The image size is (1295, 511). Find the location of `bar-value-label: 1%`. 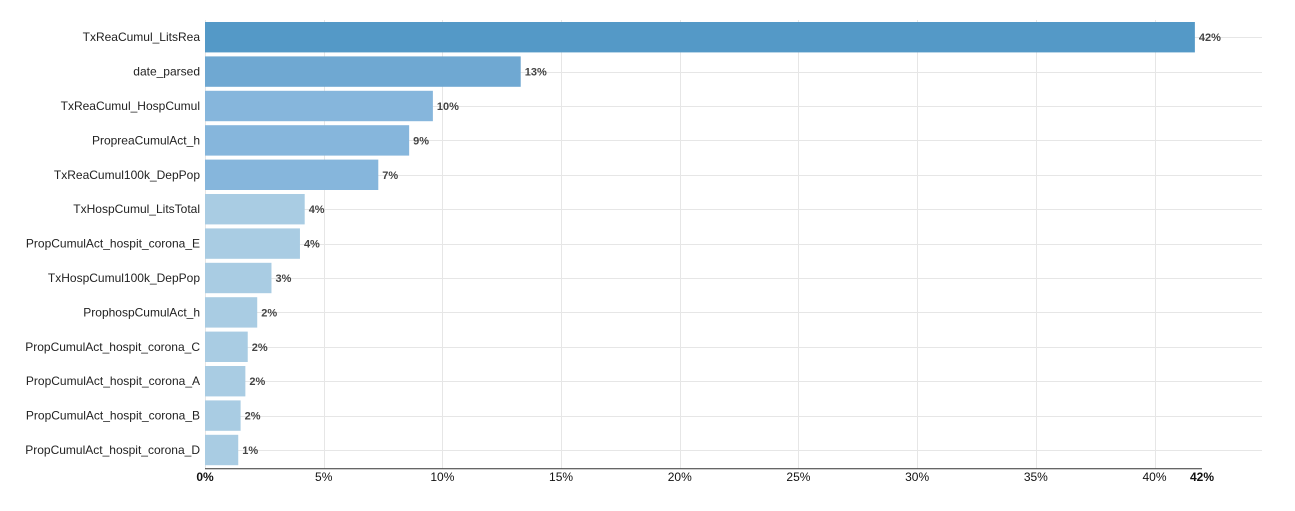

bar-value-label: 1% is located at coordinates (250, 451).